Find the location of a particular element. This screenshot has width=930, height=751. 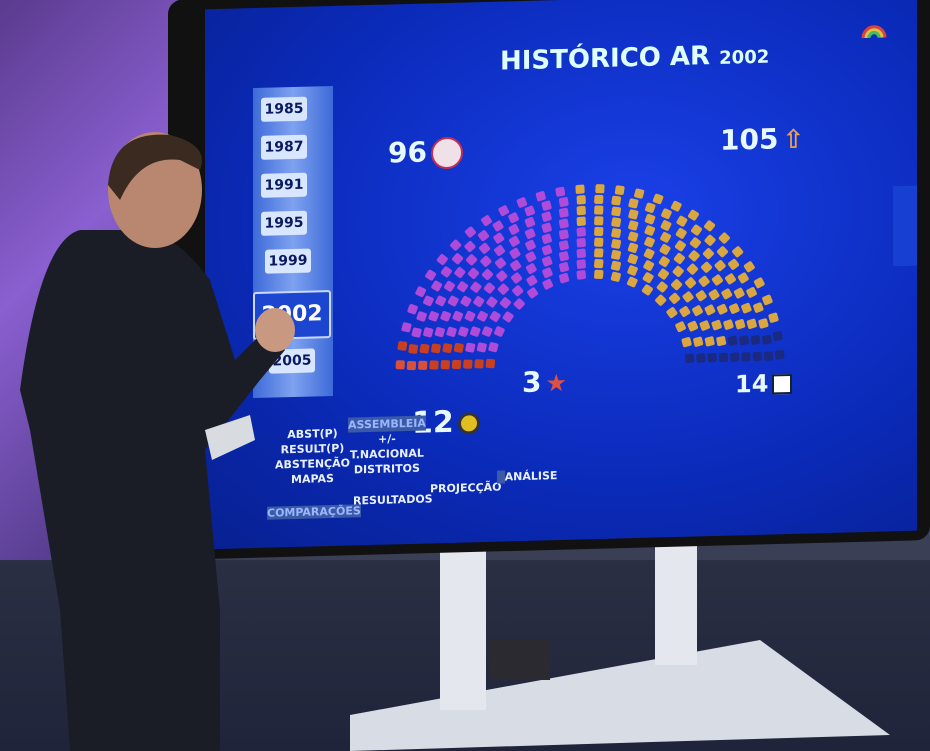

menu-assembleia: ASSEMBLEIA is located at coordinates (387, 424).